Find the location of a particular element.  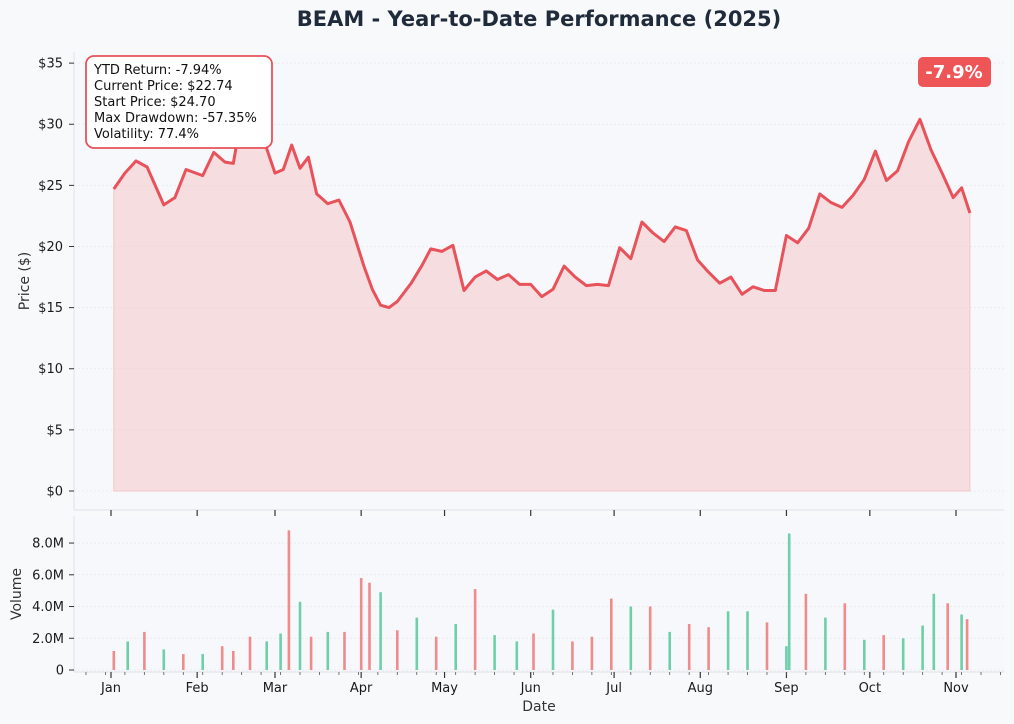

volume-y-tick-label: 6.0M is located at coordinates (48, 575).